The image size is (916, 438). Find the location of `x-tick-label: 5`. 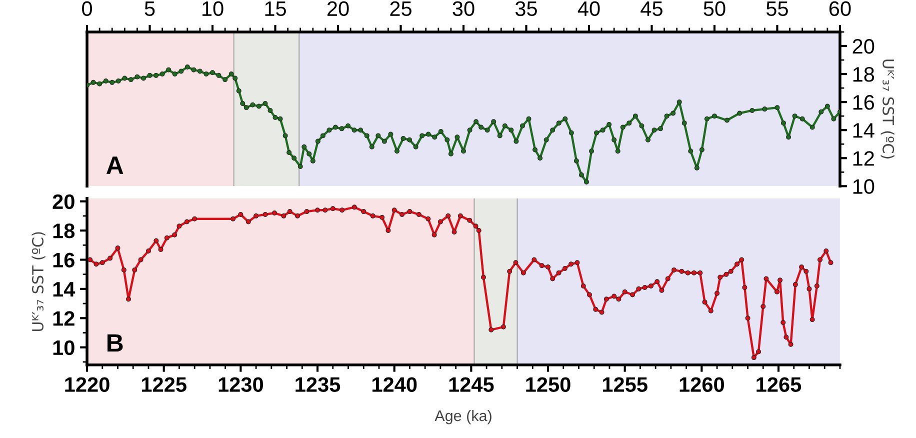

x-tick-label: 5 is located at coordinates (149, 9).